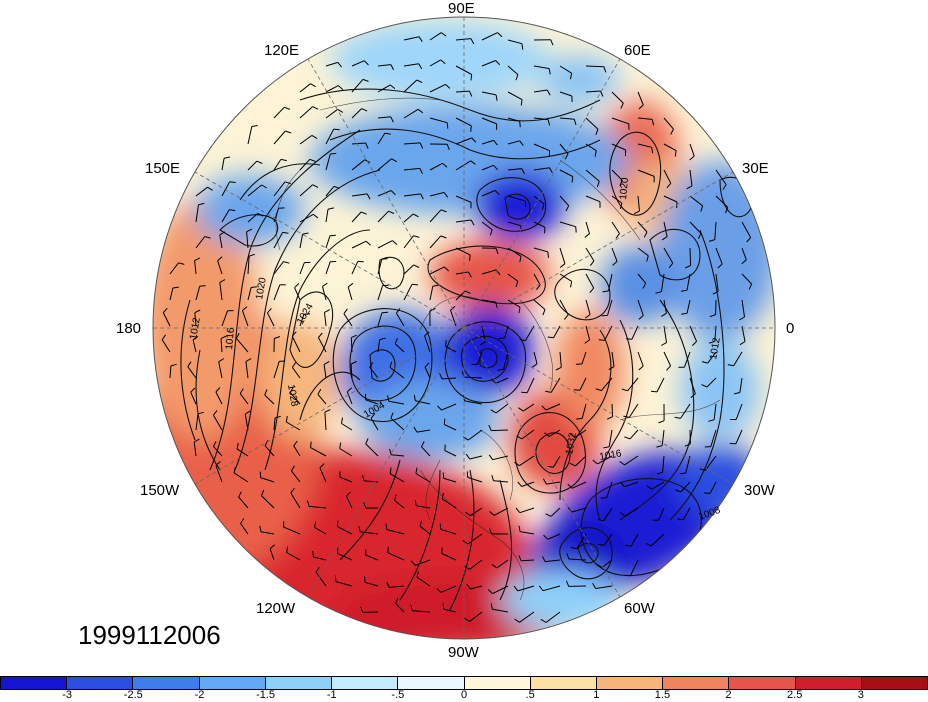 This screenshot has height=702, width=928. I want to click on lon-label-150e: 150E, so click(163, 168).